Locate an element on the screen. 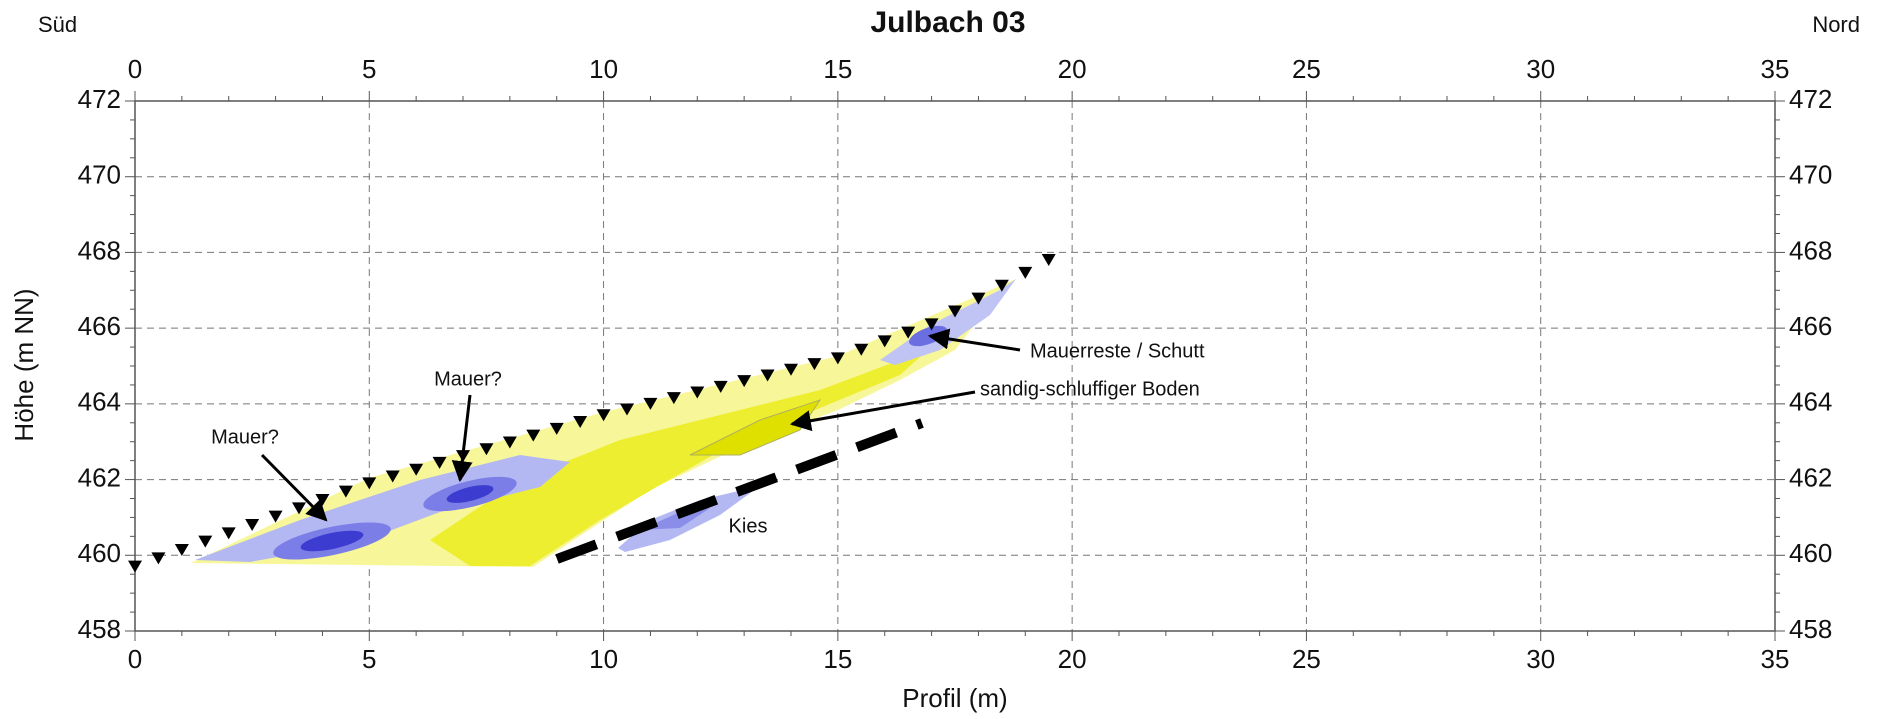 The image size is (1890, 719). annotation: Mauerreste / Schutt is located at coordinates (1117, 351).